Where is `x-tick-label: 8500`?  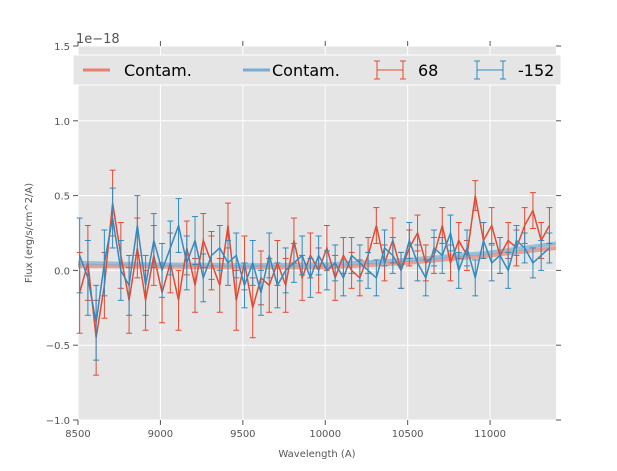
x-tick-label: 8500 is located at coordinates (77, 434).